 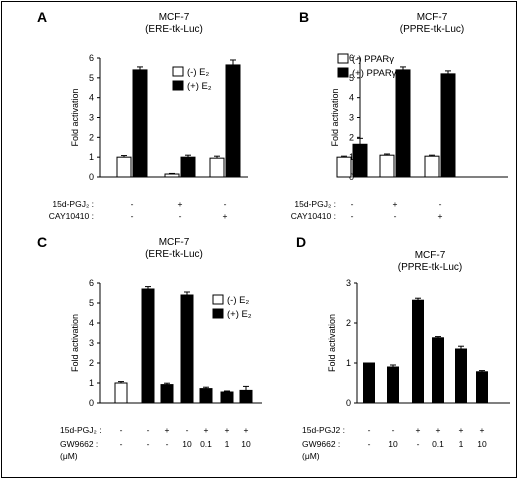 What do you see at coordinates (432, 17) in the screenshot?
I see `panel-b-title: MCF-7` at bounding box center [432, 17].